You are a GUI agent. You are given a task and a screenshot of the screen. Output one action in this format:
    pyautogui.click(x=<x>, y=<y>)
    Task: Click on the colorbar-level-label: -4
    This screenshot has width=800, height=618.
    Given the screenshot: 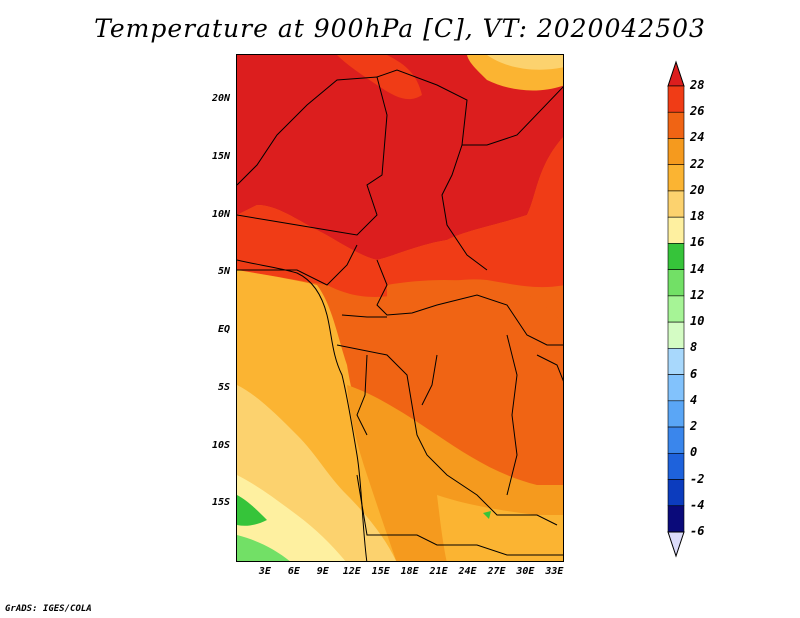 What is the action you would take?
    pyautogui.click(x=697, y=504)
    